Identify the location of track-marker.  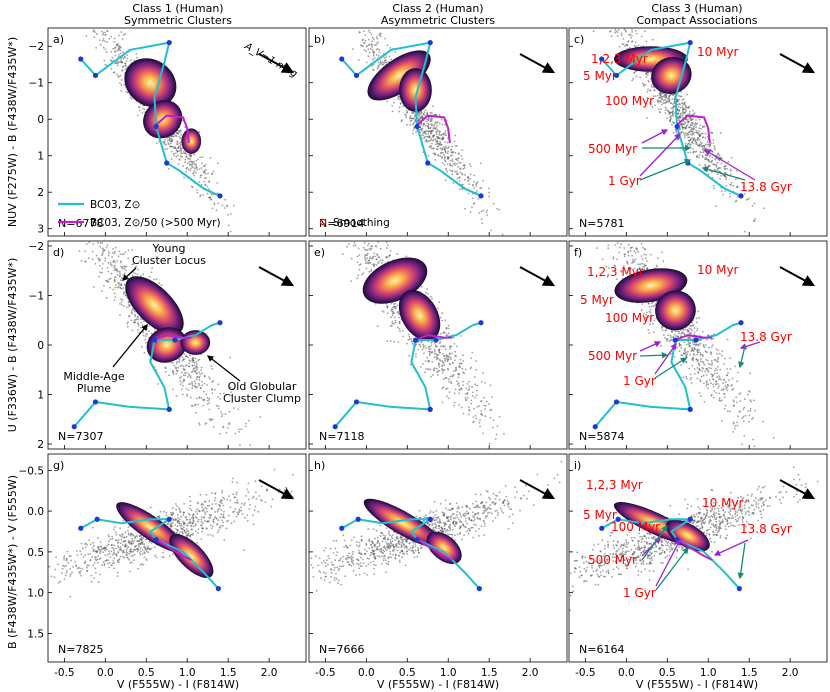
(616, 75).